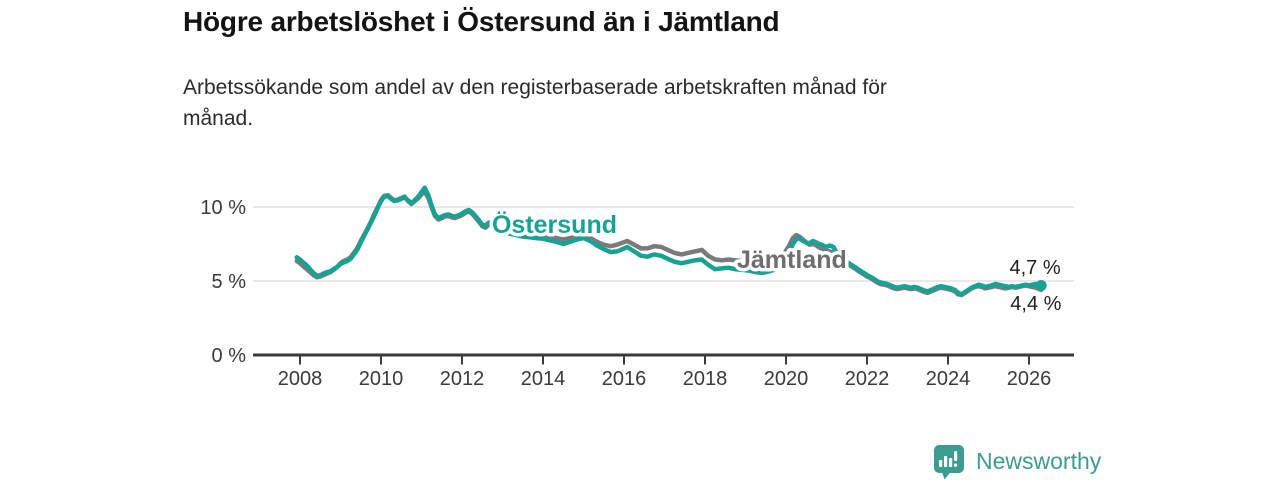  Describe the element at coordinates (624, 379) in the screenshot. I see `x-tick-label: 2016` at that location.